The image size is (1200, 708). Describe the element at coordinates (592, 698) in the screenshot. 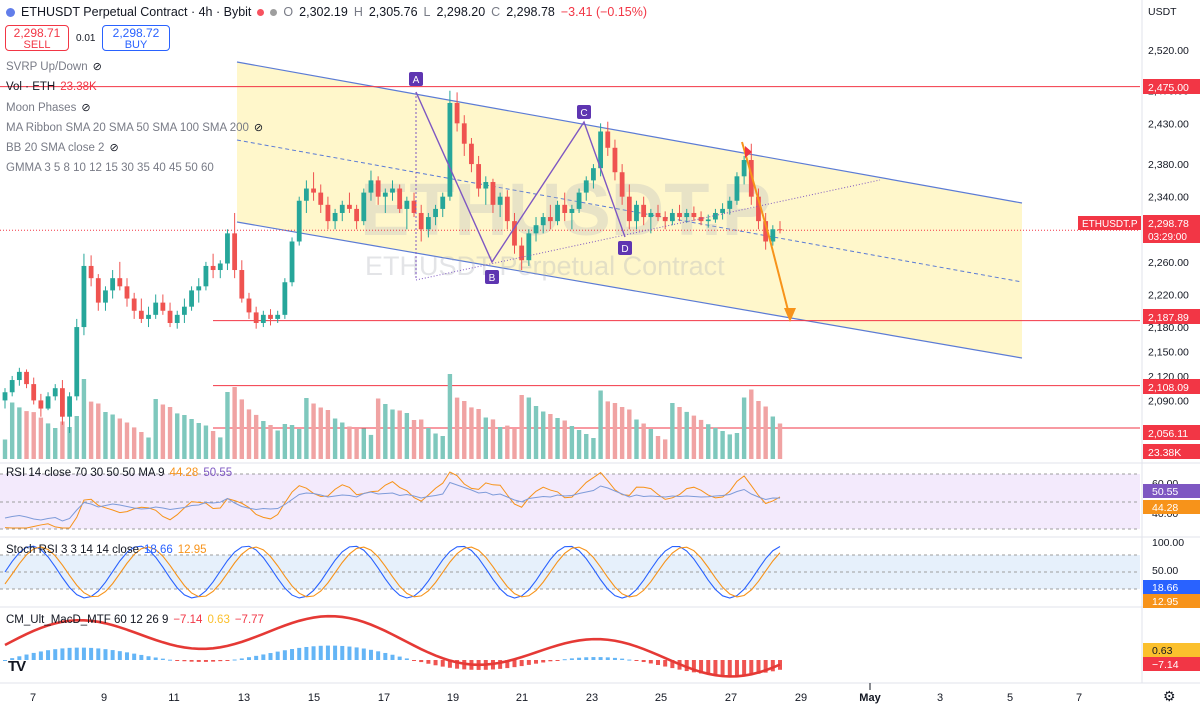

I see `time-tick-label: 23` at that location.